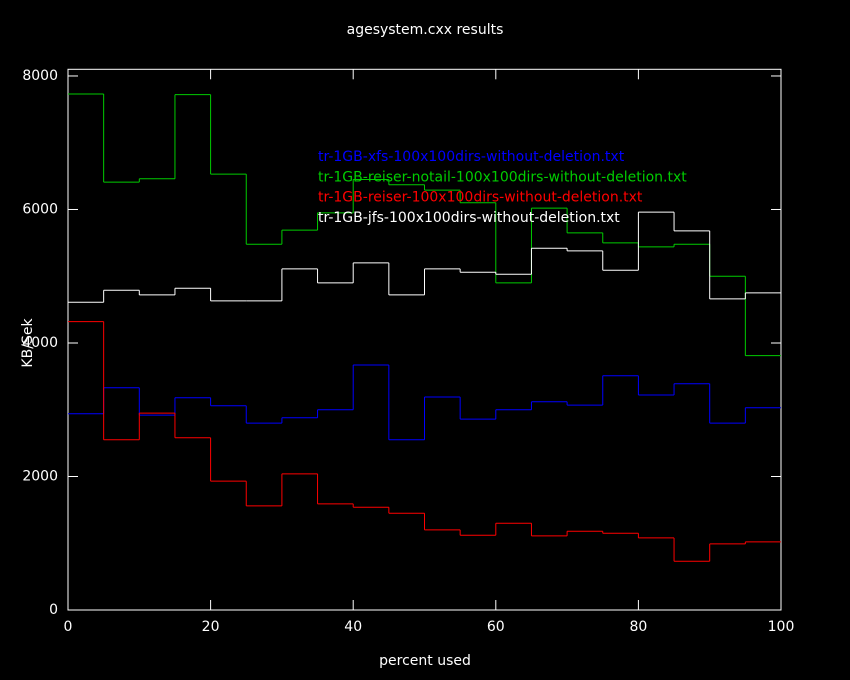 This screenshot has width=850, height=680. I want to click on y-tick-label: 8000, so click(40, 76).